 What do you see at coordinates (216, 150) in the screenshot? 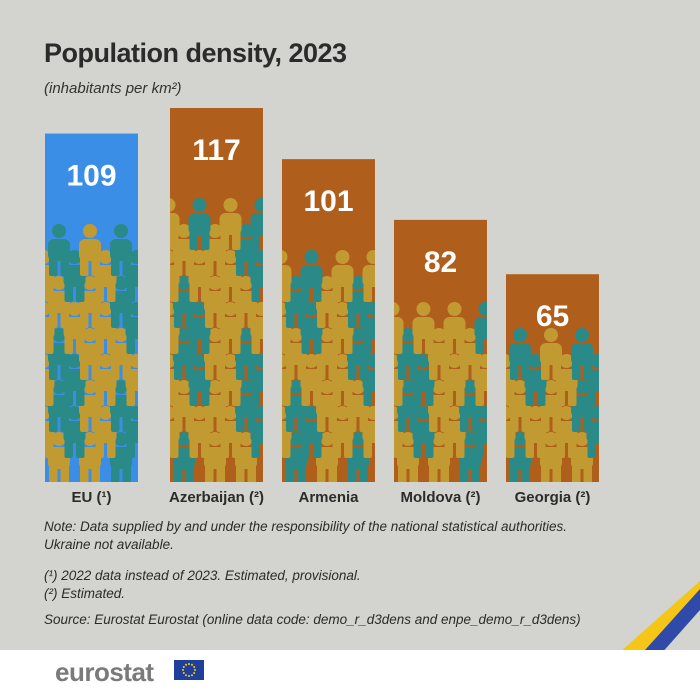
I see `value-label: 117` at bounding box center [216, 150].